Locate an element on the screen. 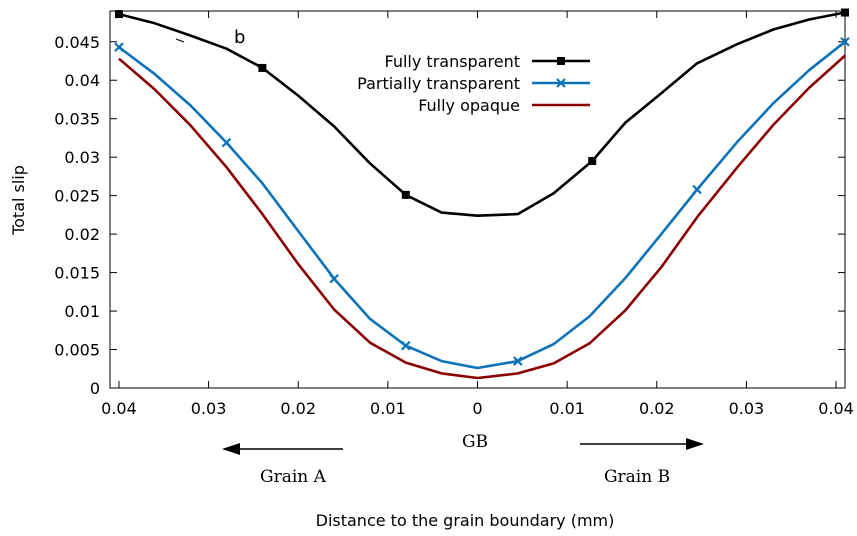 Image resolution: width=857 pixels, height=536 pixels. grain-b-label: Grain B is located at coordinates (637, 477).